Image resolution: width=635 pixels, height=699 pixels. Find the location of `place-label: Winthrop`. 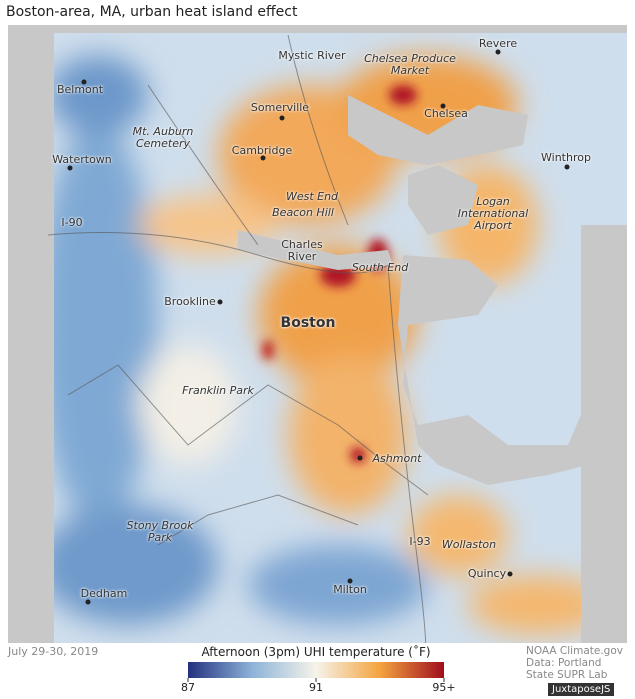

place-label: Winthrop is located at coordinates (566, 157).